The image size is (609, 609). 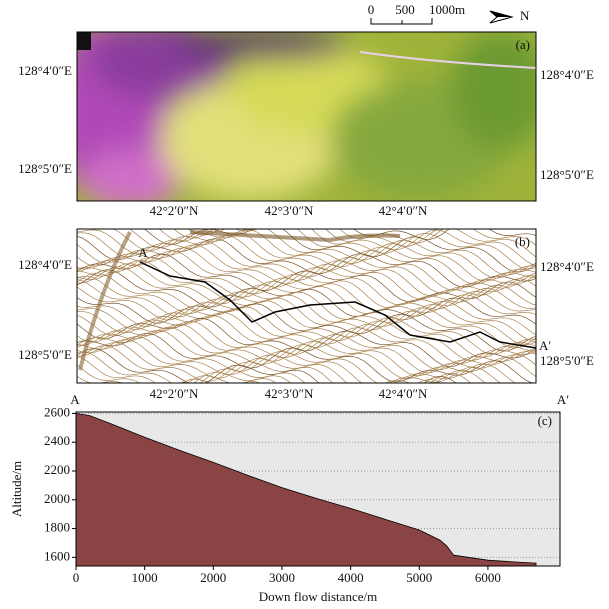 I want to click on panel-label: (b), so click(x=522, y=241).